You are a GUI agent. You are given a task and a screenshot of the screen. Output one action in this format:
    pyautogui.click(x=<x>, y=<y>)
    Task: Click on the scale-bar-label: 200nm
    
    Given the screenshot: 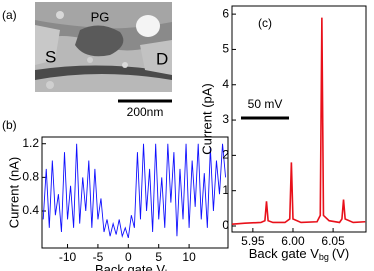 What is the action you would take?
    pyautogui.click(x=145, y=112)
    